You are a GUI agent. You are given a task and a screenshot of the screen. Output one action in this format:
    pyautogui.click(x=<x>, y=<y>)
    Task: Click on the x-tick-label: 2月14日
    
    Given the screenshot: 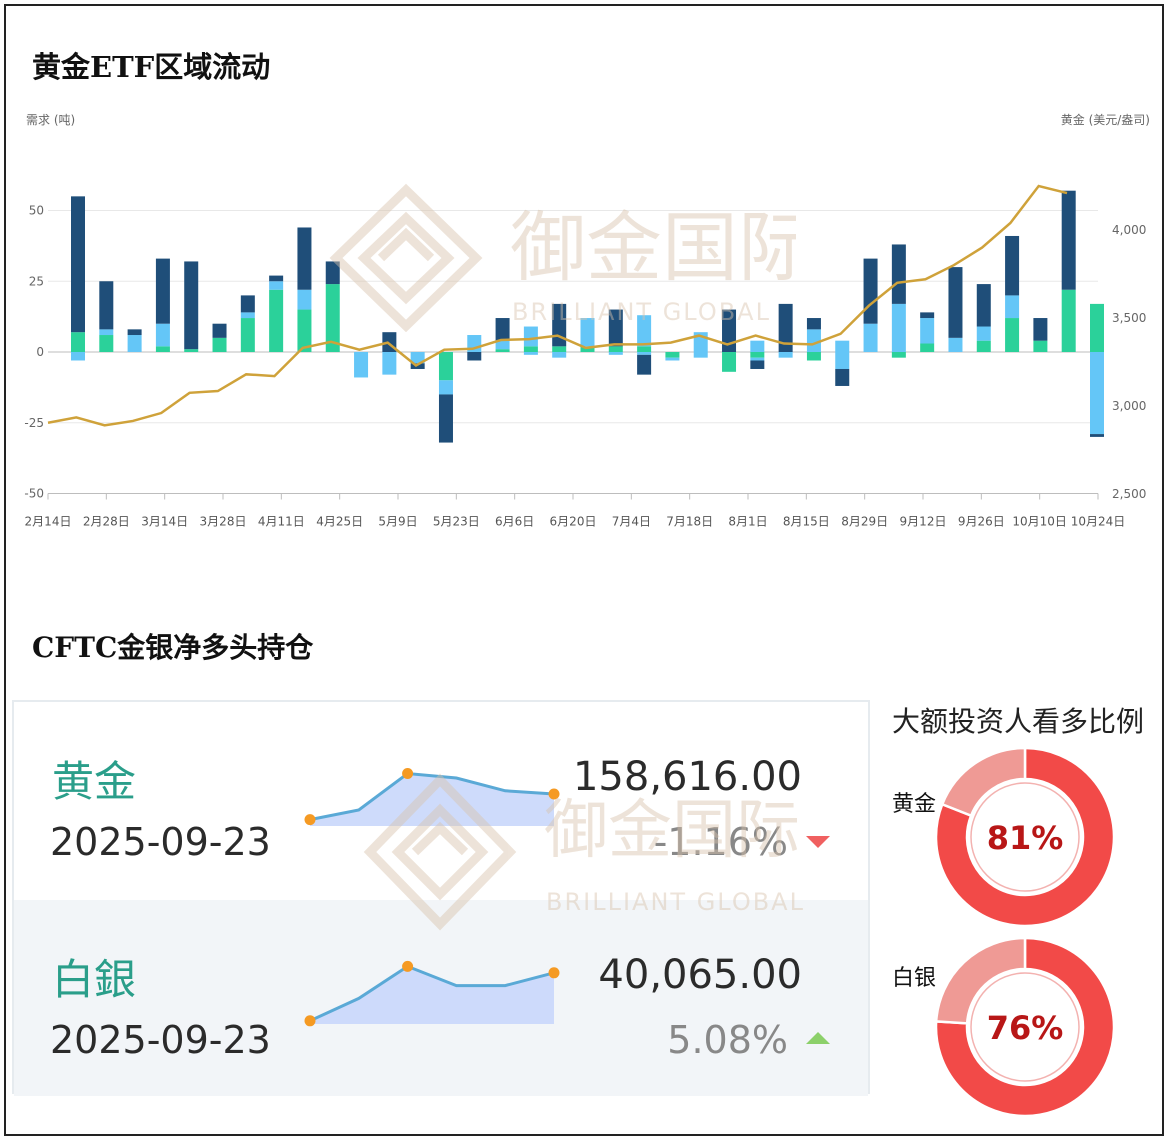 What is the action you would take?
    pyautogui.click(x=48, y=522)
    